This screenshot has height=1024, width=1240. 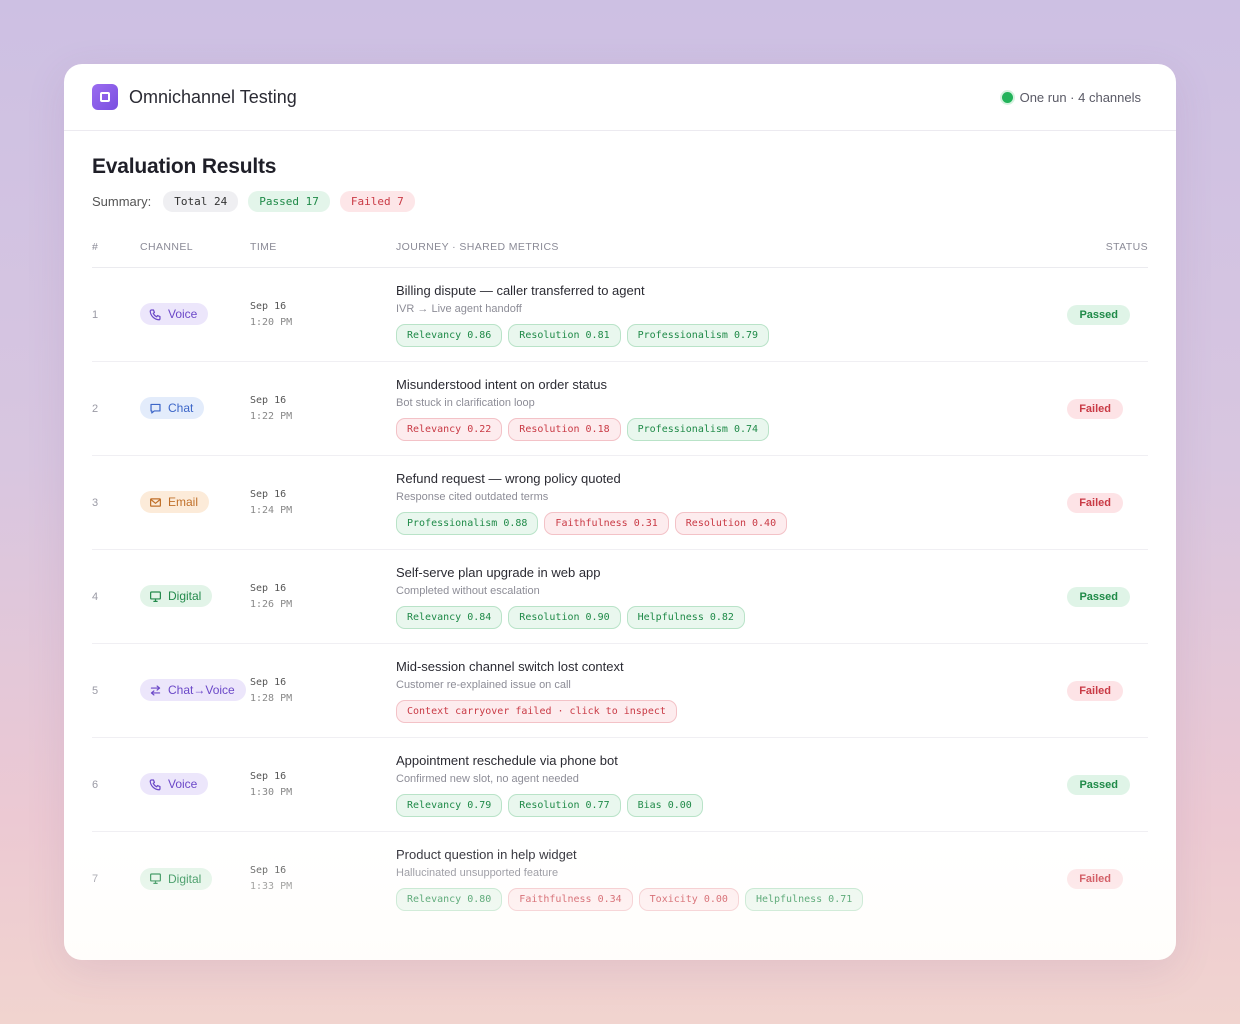 What do you see at coordinates (449, 617) in the screenshot?
I see `metric-chip: Relevancy 0.84` at bounding box center [449, 617].